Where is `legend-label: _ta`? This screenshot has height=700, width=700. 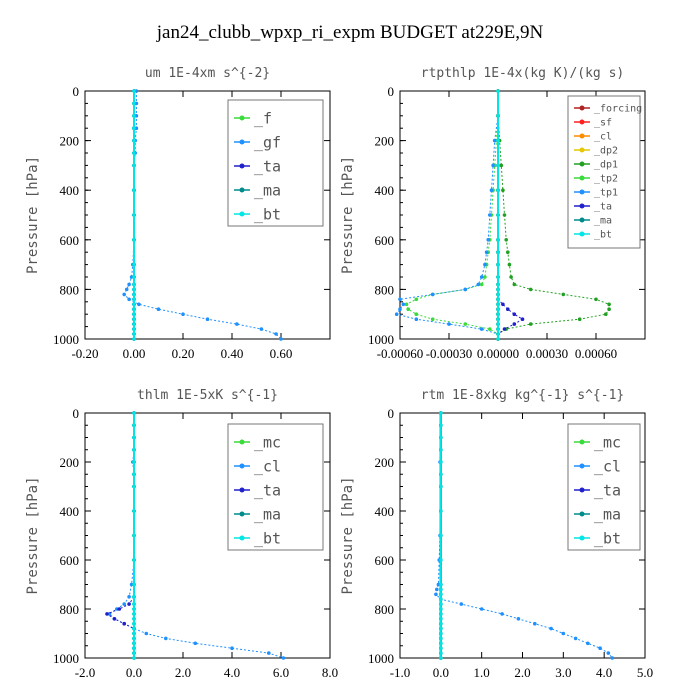
legend-label: _ta is located at coordinates (607, 490).